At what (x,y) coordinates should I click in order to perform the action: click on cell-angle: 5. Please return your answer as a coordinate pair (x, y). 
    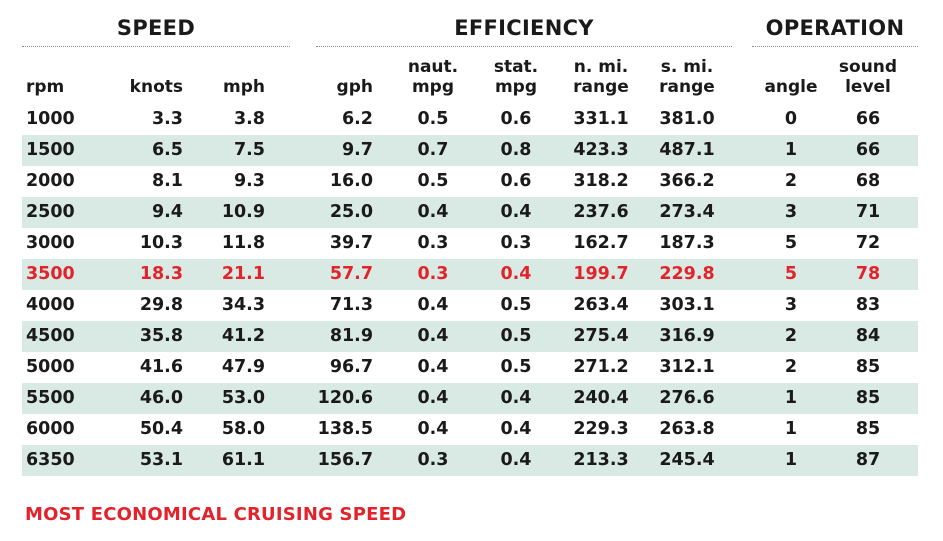
    Looking at the image, I should click on (791, 274).